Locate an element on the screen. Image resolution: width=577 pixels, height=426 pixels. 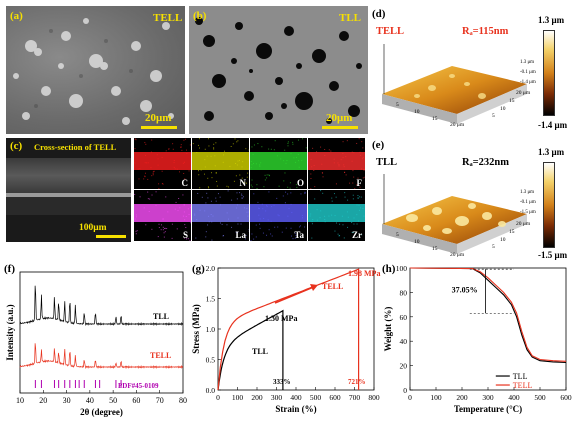
plot-frame is located at coordinates (488, 329).